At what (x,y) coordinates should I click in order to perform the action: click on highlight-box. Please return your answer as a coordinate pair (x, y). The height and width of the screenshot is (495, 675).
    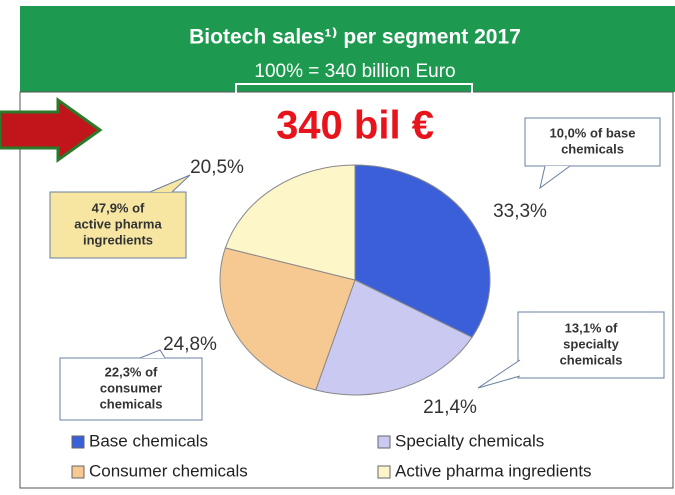
    Looking at the image, I should click on (354, 113).